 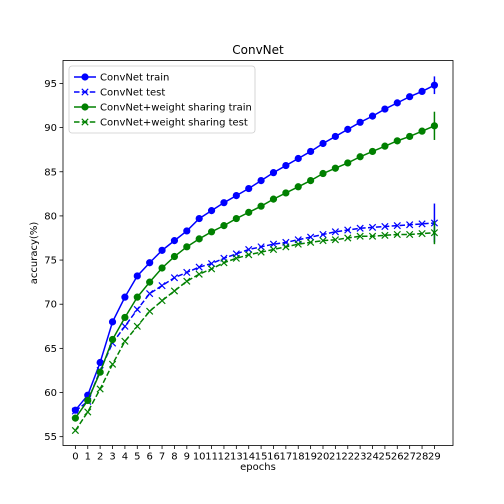 I want to click on x-tick-label: 0, so click(x=75, y=457).